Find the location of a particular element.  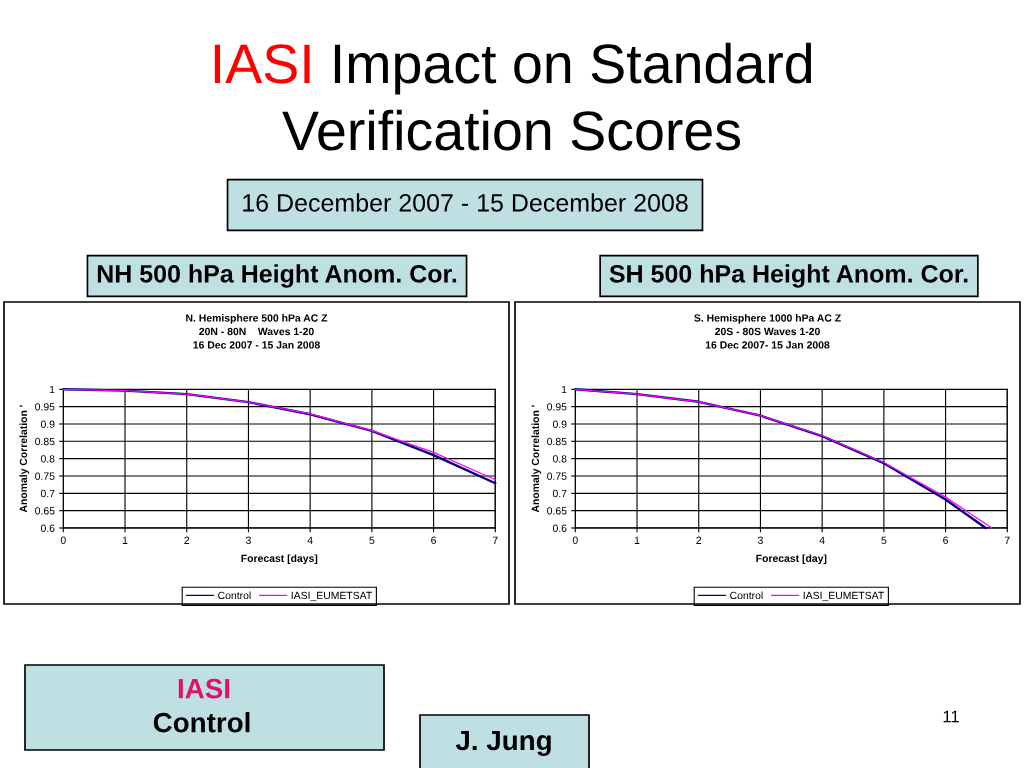

text: J. Jung is located at coordinates (503, 743).